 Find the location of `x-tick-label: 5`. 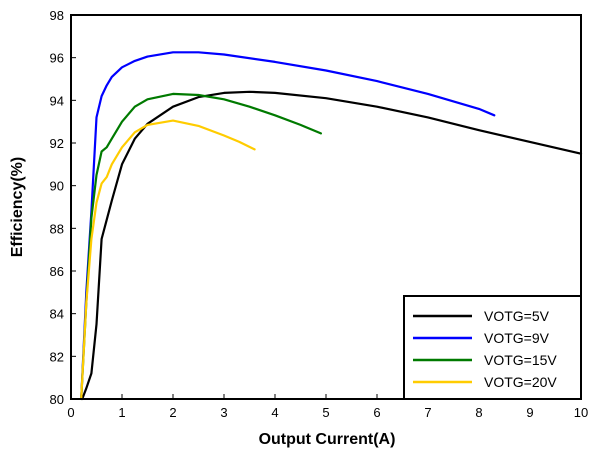

x-tick-label: 5 is located at coordinates (325, 412).